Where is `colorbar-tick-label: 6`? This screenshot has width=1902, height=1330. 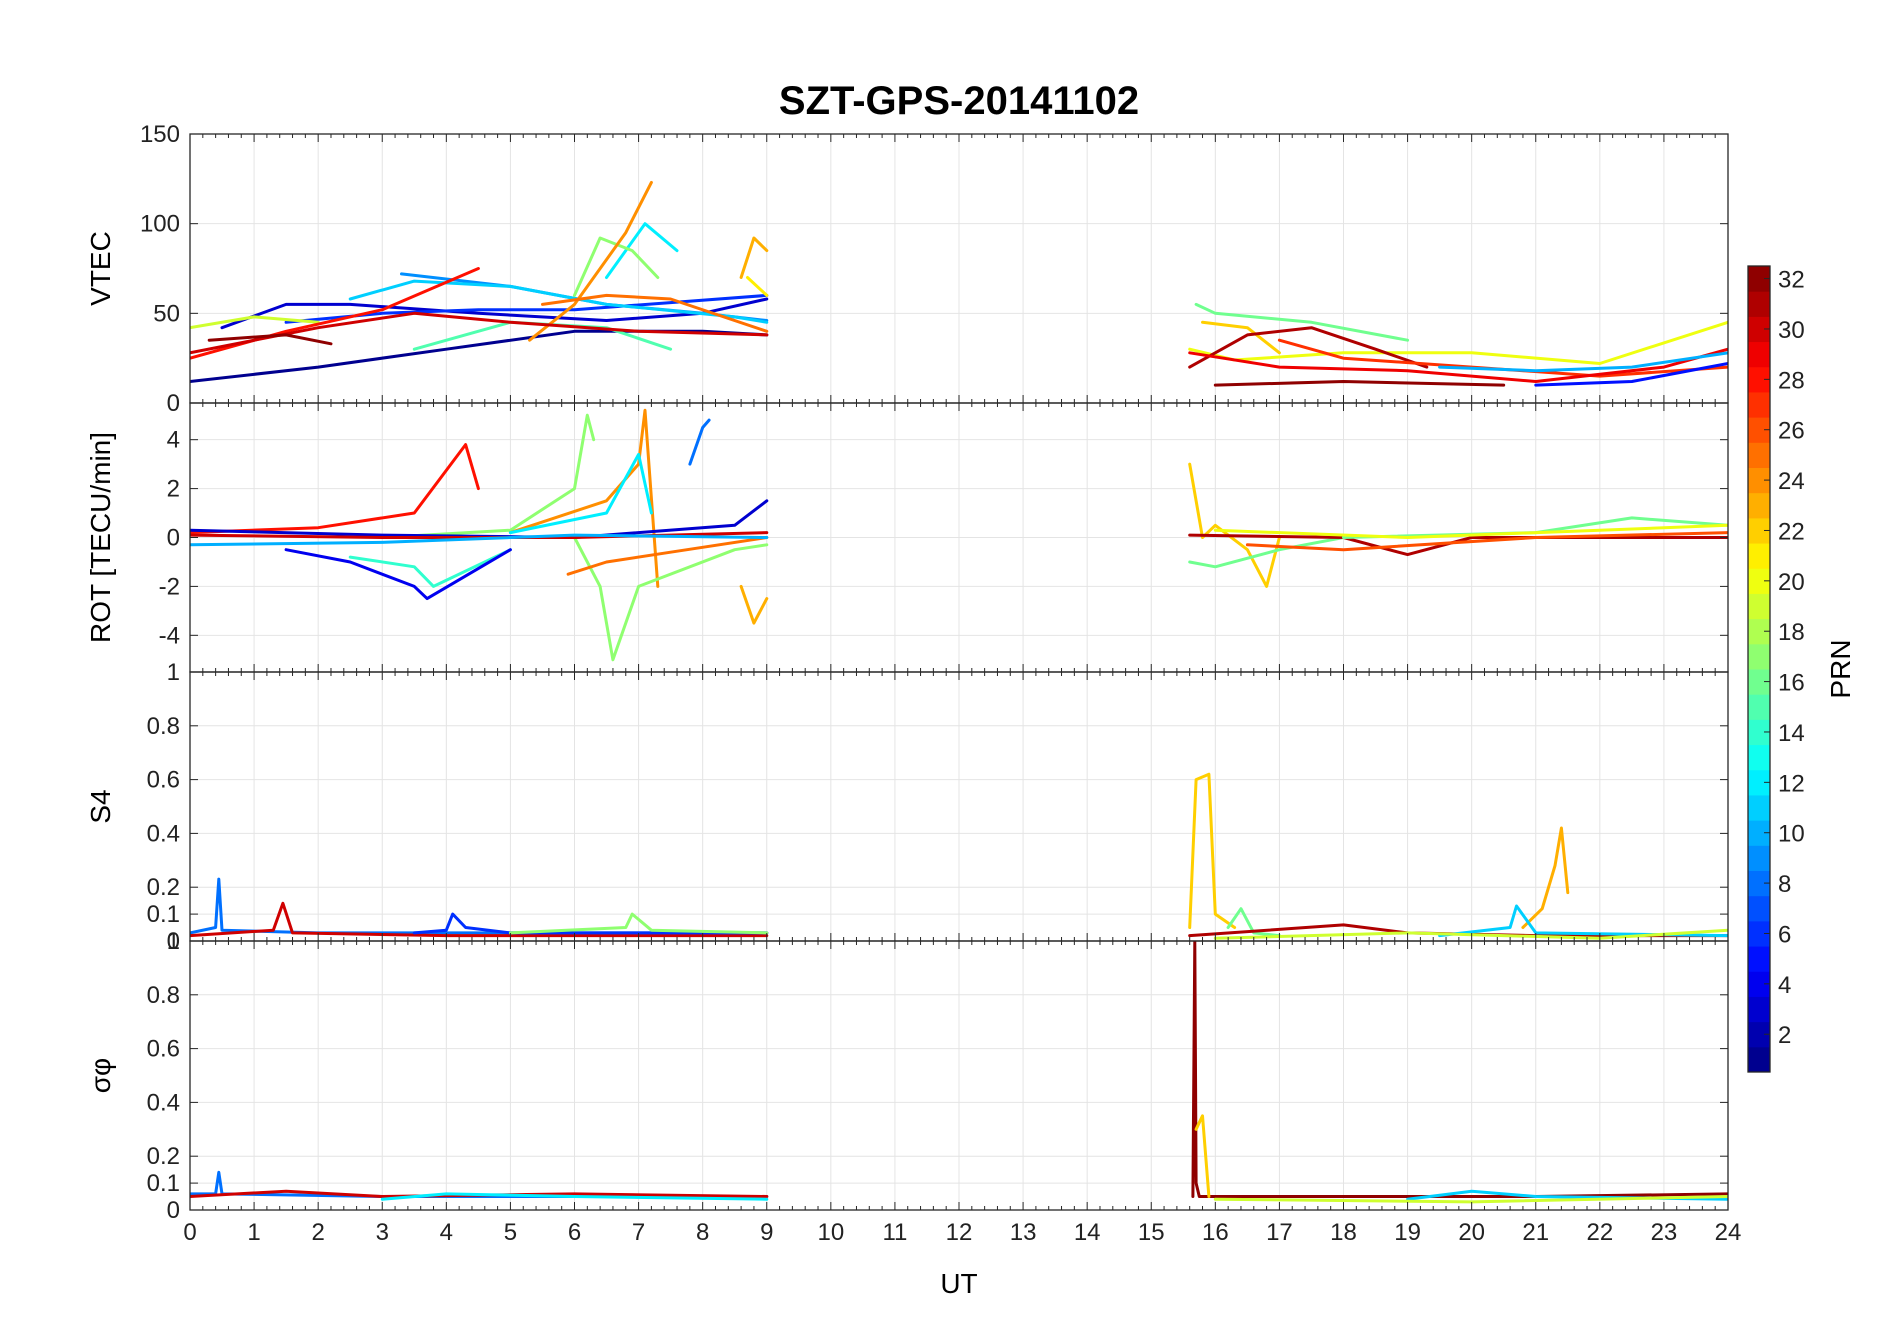 colorbar-tick-label: 6 is located at coordinates (1784, 934).